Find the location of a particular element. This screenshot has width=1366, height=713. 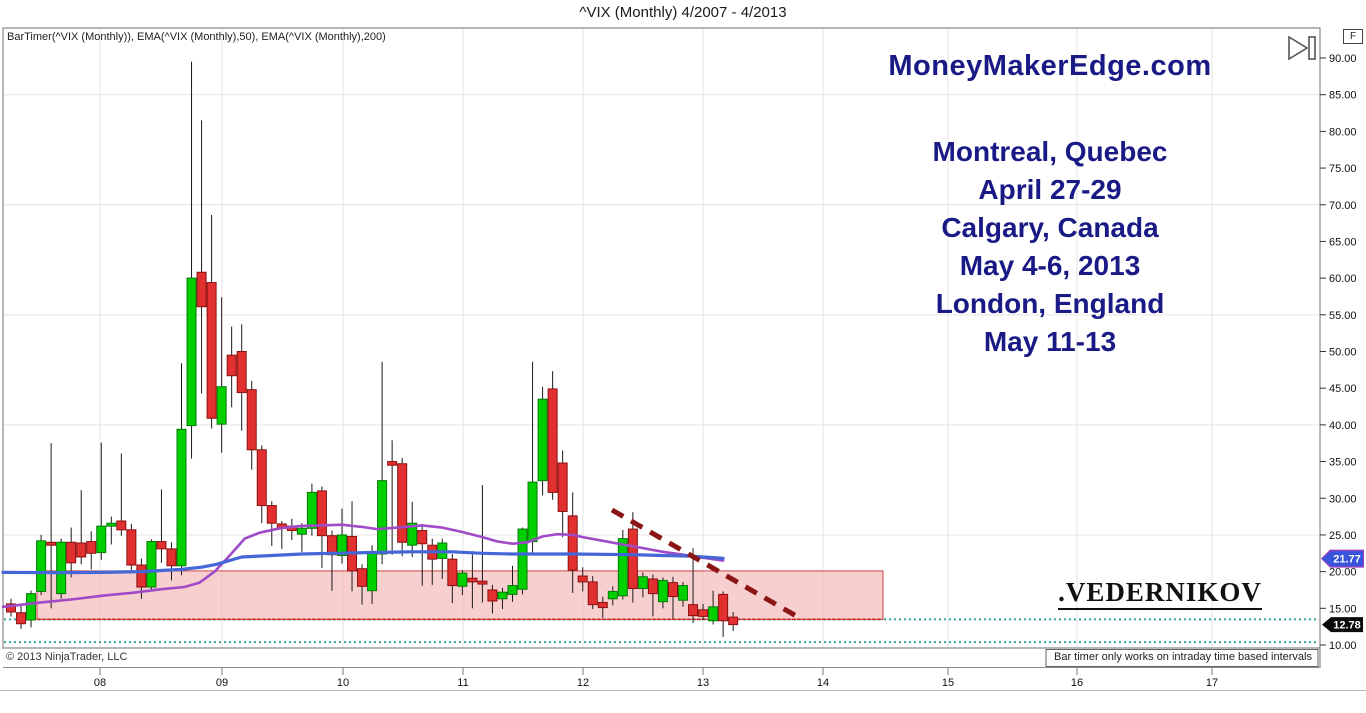

promo-line-date: April 27-29 is located at coordinates (1050, 189).